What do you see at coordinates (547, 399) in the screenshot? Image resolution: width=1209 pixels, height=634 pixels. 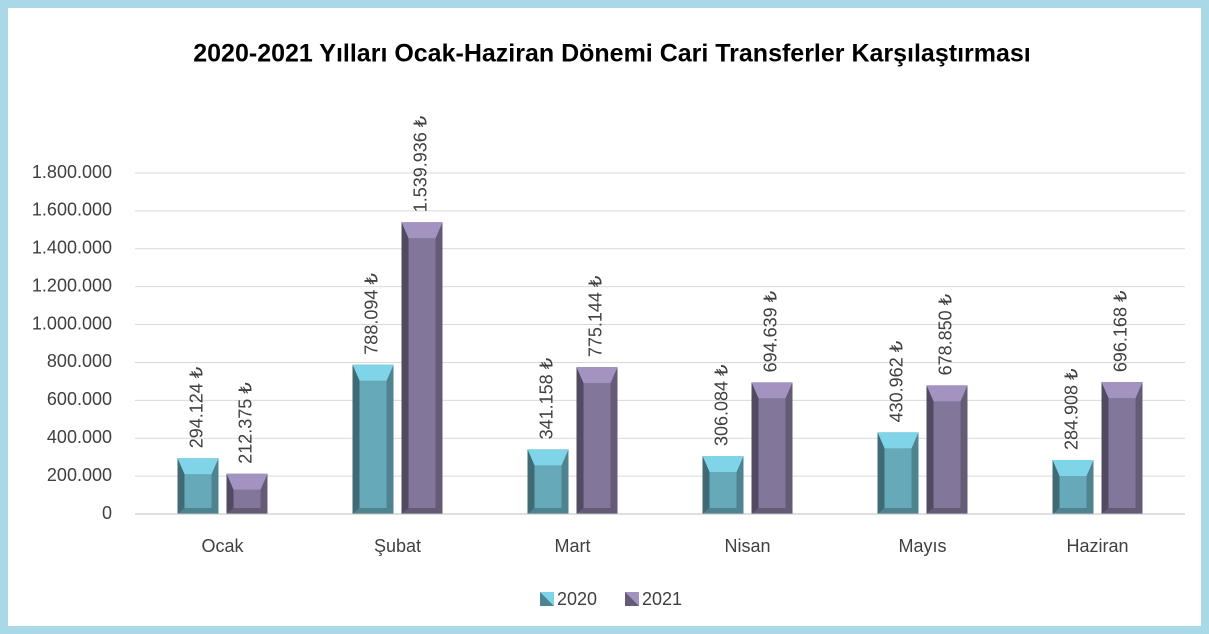 I see `data-label: 341.158 ₺` at bounding box center [547, 399].